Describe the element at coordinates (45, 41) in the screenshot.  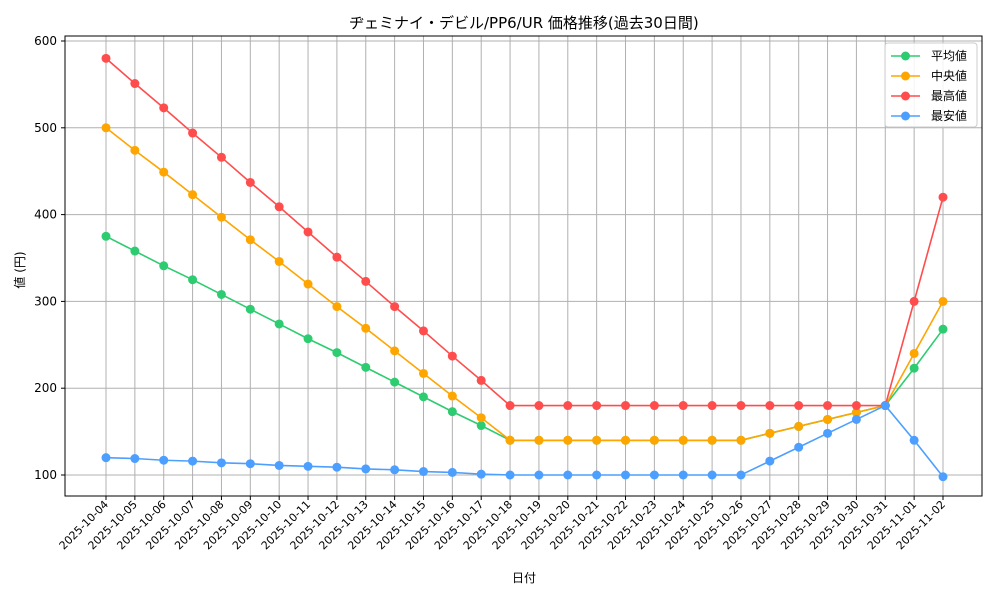
I see `y-tick-label: 600` at that location.